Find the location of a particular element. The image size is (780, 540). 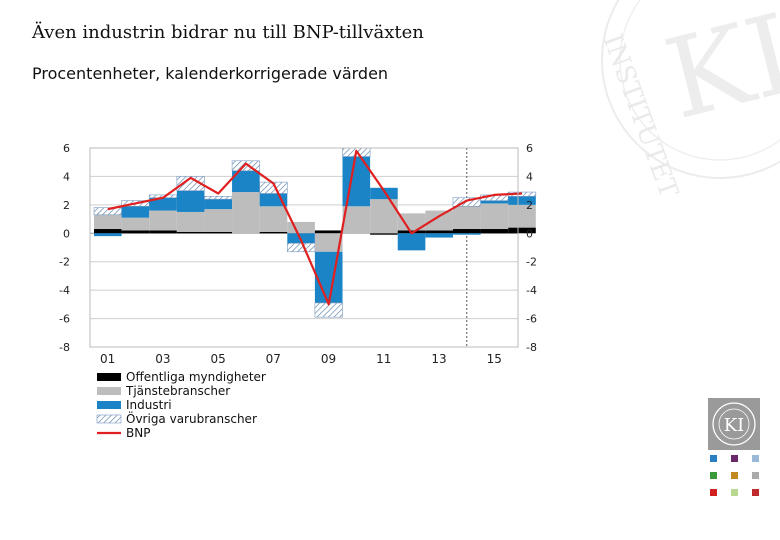

bar-offentliga-2001 is located at coordinates (108, 231).